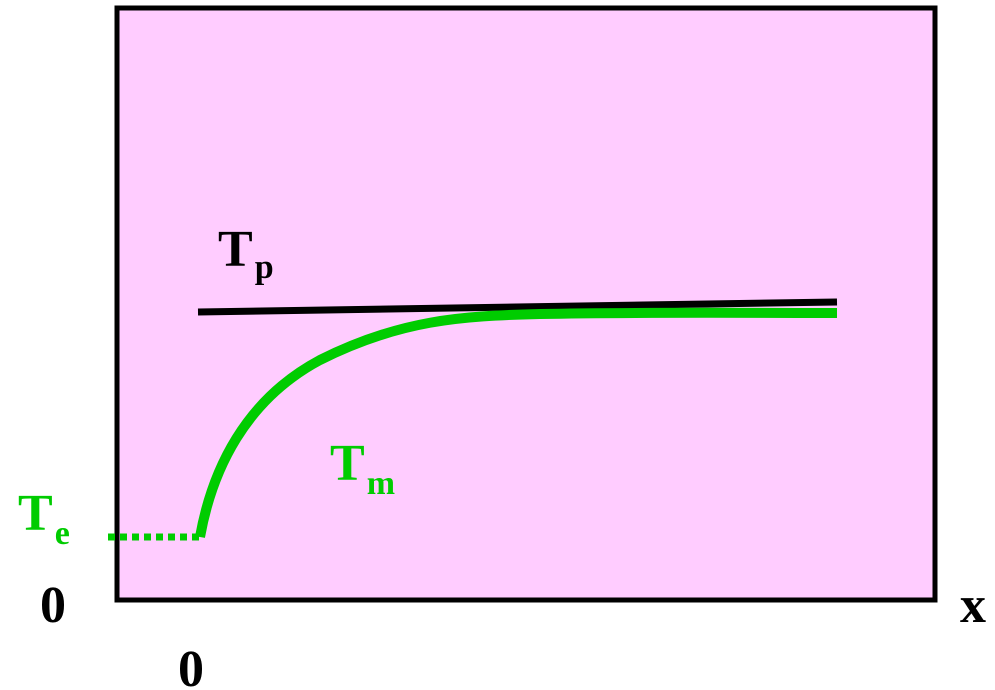 Image resolution: width=995 pixels, height=690 pixels. I want to click on origin-y-label: 0, so click(53, 605).